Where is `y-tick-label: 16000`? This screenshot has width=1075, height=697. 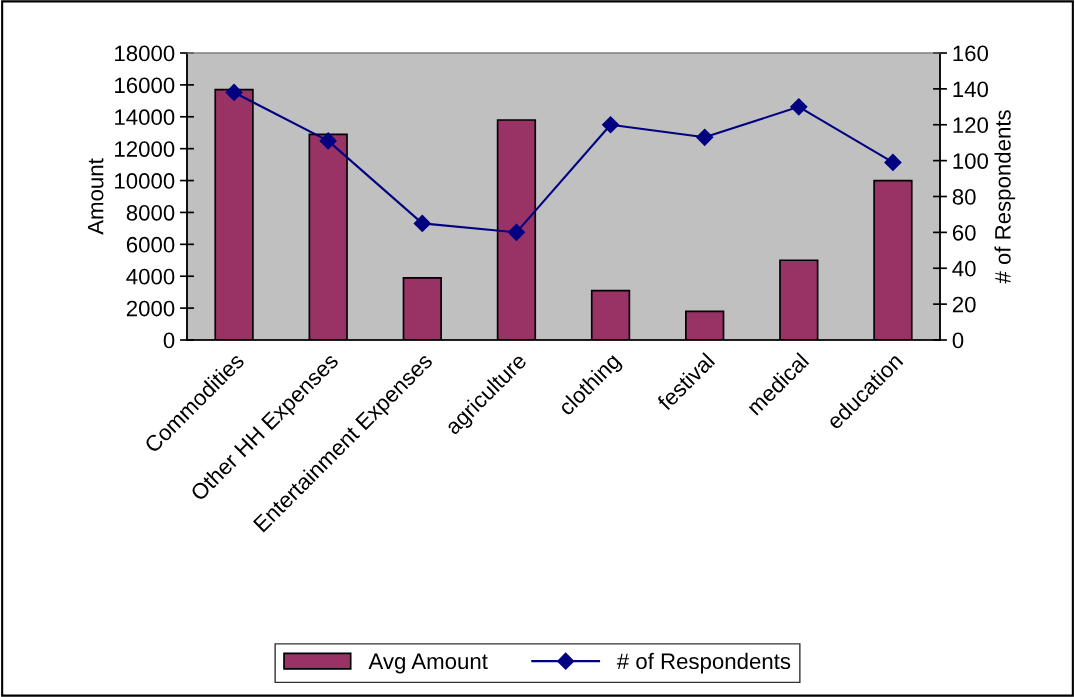
y-tick-label: 16000 is located at coordinates (145, 85).